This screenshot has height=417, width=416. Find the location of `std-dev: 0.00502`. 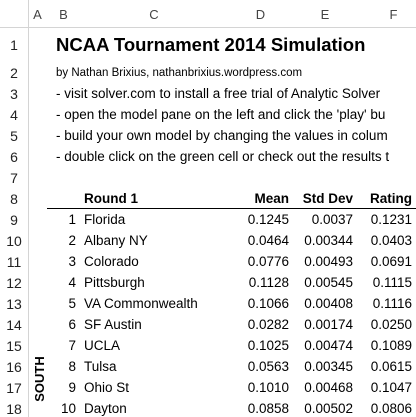

std-dev: 0.00502 is located at coordinates (328, 408).